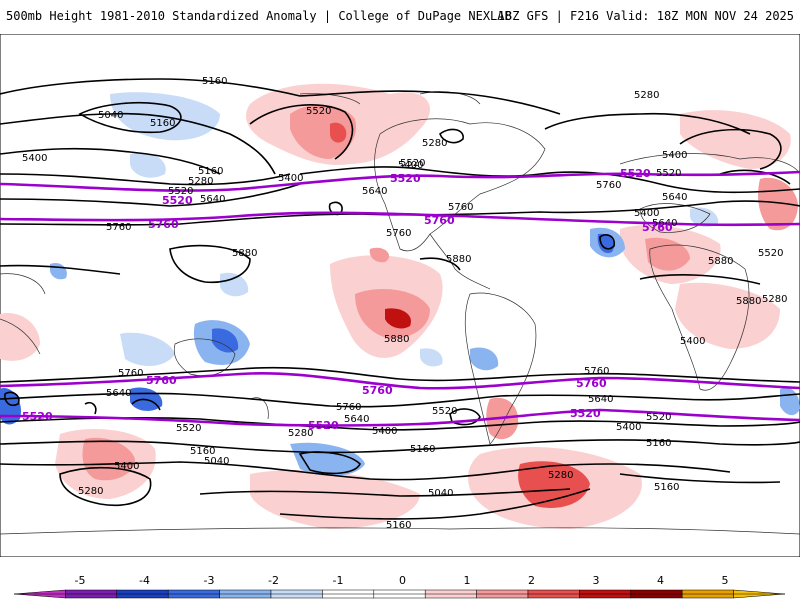  I want to click on colorbar-tick-label: -2, so click(273, 580).